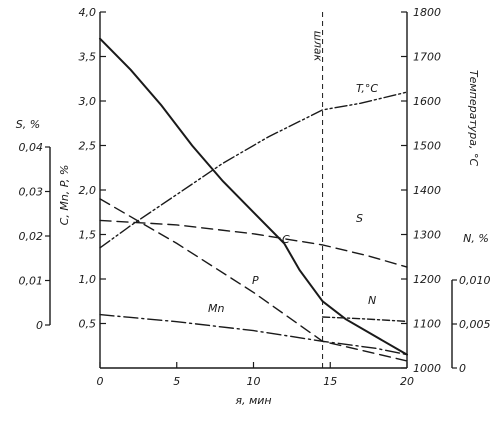  What do you see at coordinates (88, 279) in the screenshot?
I see `main-y-tick-label: 1,0` at bounding box center [88, 279].